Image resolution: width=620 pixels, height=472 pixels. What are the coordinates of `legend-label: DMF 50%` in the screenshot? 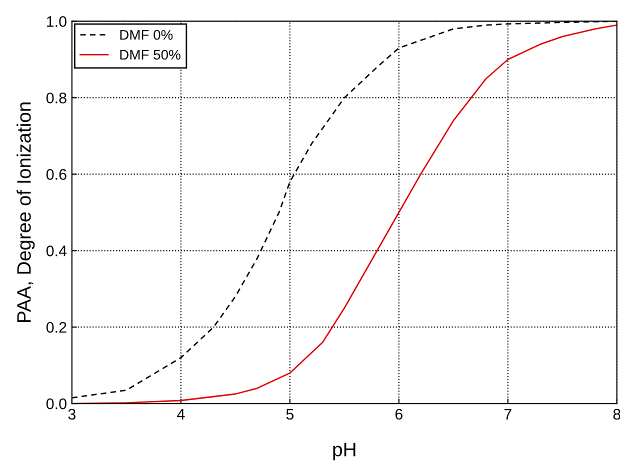 It's located at (150, 55).